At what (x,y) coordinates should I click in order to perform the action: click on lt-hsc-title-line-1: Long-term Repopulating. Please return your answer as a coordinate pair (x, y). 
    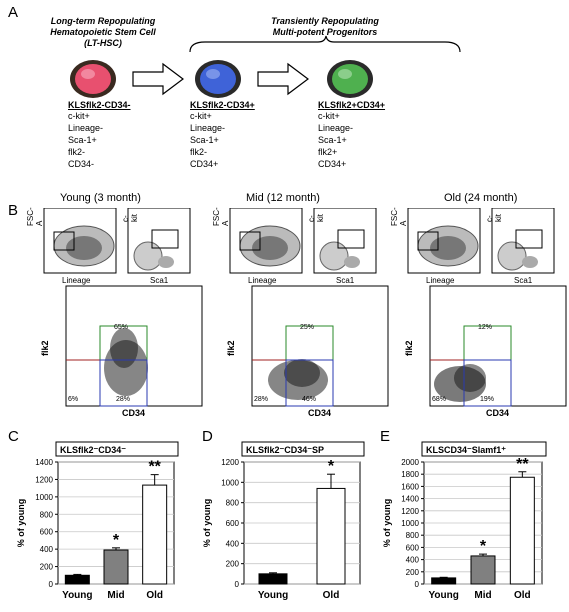
    Looking at the image, I should click on (103, 21).